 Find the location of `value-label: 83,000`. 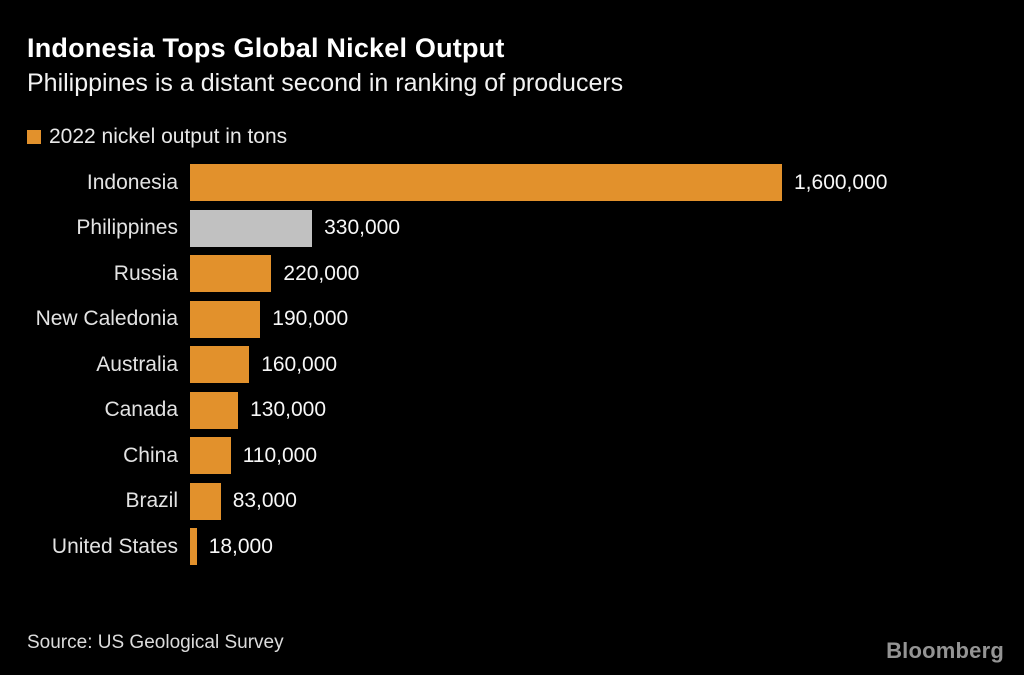

value-label: 83,000 is located at coordinates (264, 501).